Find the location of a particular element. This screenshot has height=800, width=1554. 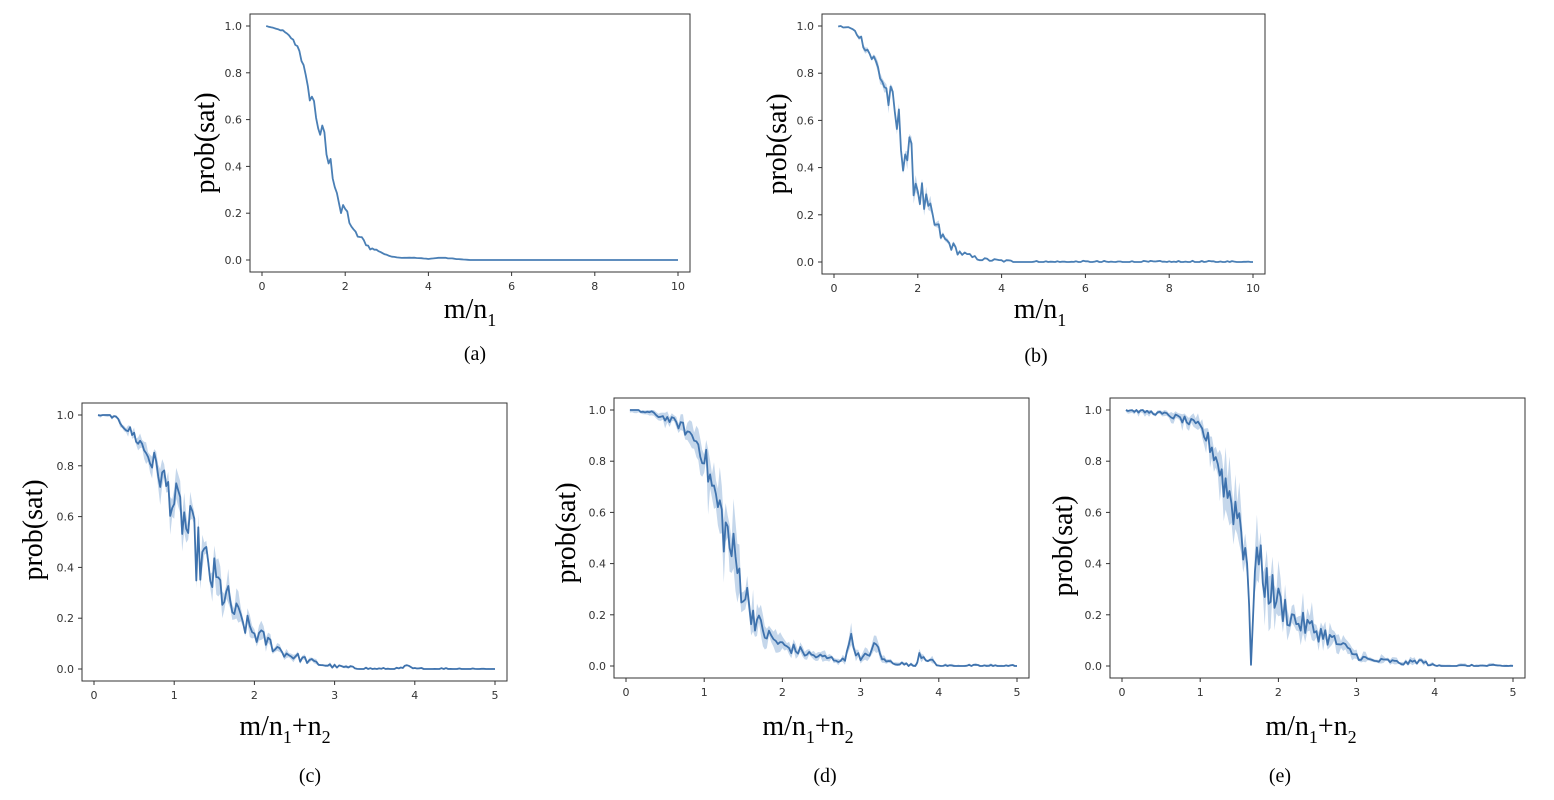

panel-caption: (e) is located at coordinates (1280, 776).